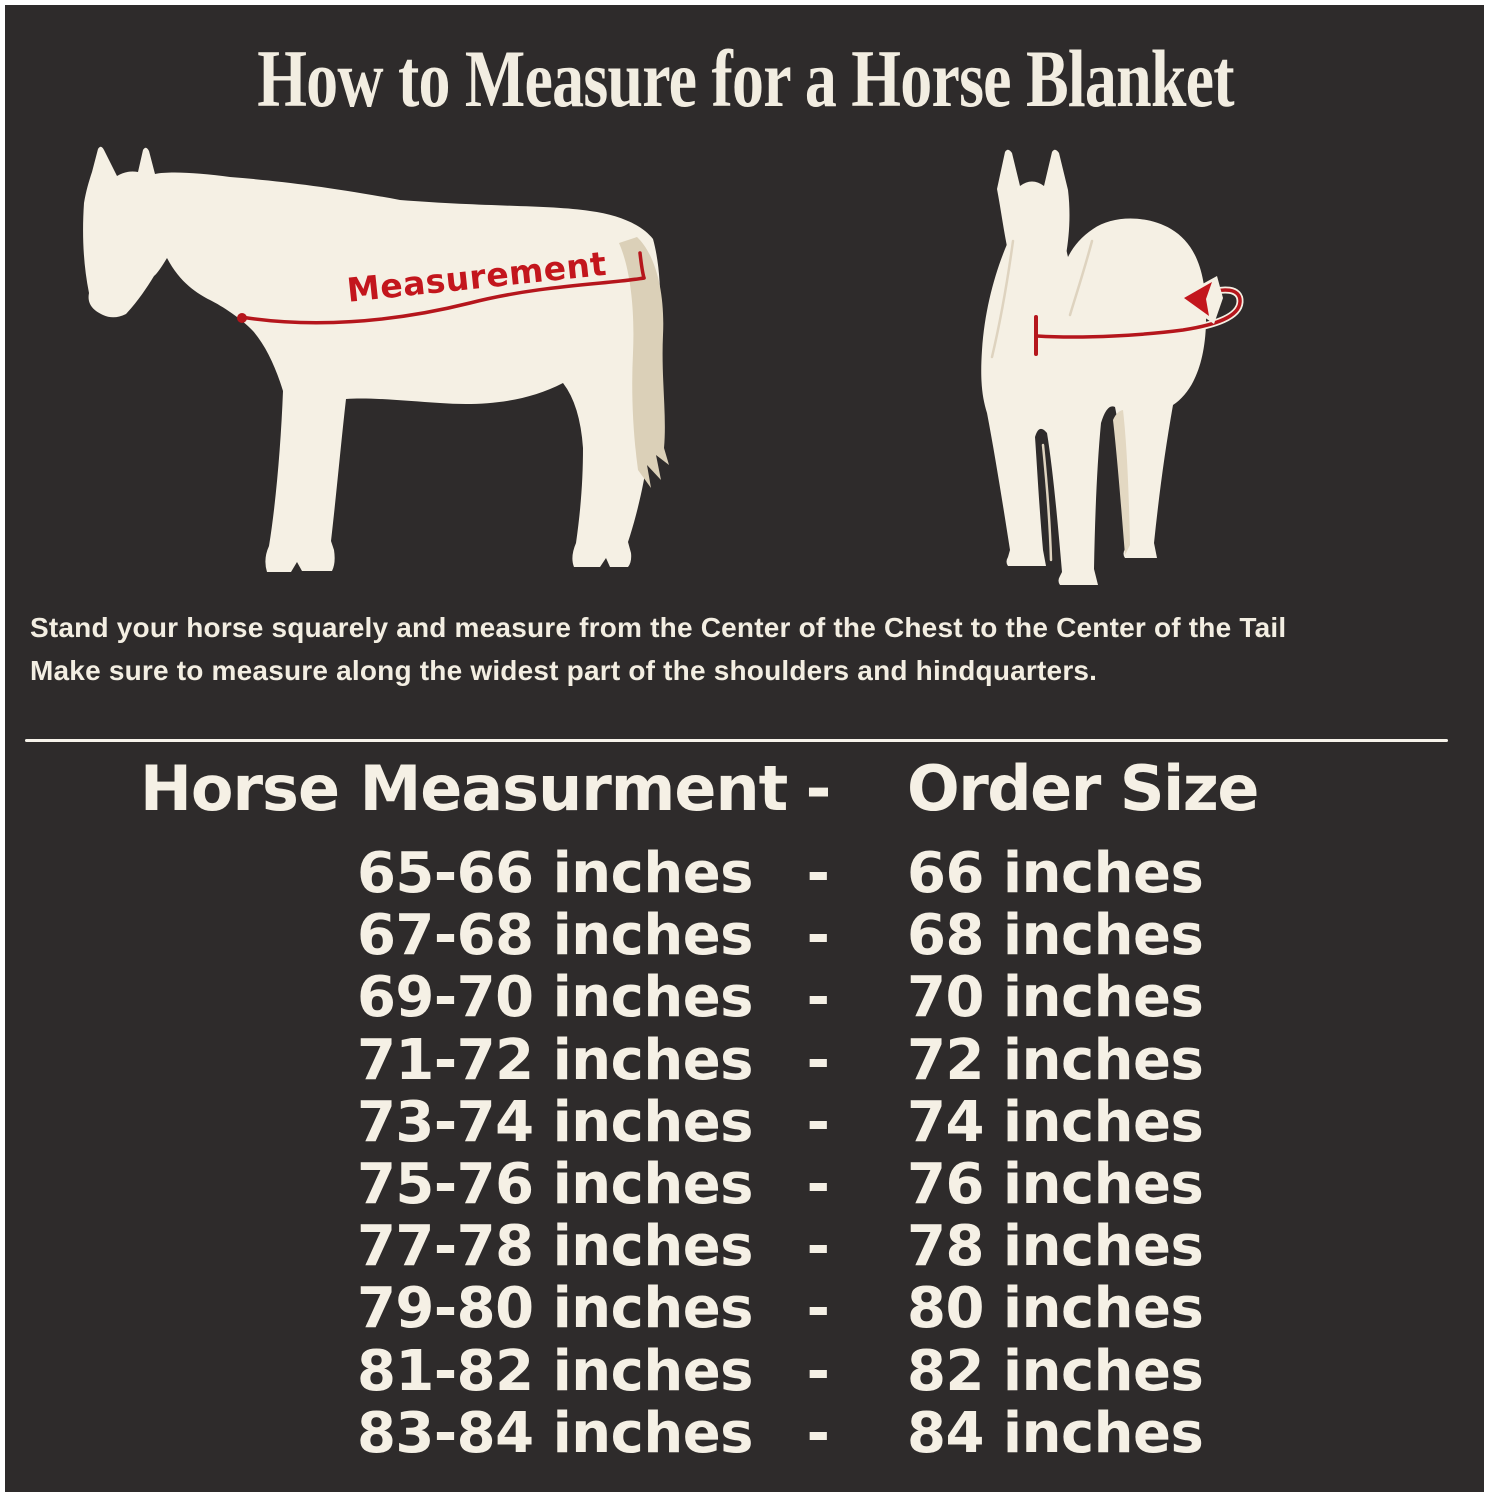  I want to click on row-order-size: 84 inches, so click(1055, 1433).